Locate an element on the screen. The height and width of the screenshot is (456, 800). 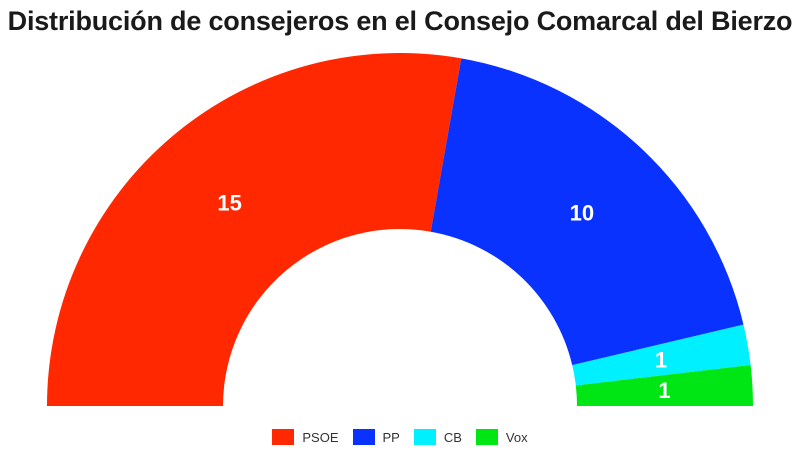
slice-label-vox: 1 is located at coordinates (664, 390).